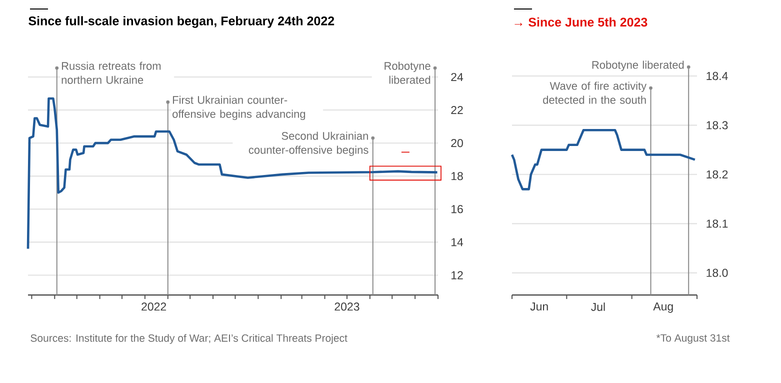 The width and height of the screenshot is (781, 383). I want to click on x-tick-label: Jun, so click(539, 306).